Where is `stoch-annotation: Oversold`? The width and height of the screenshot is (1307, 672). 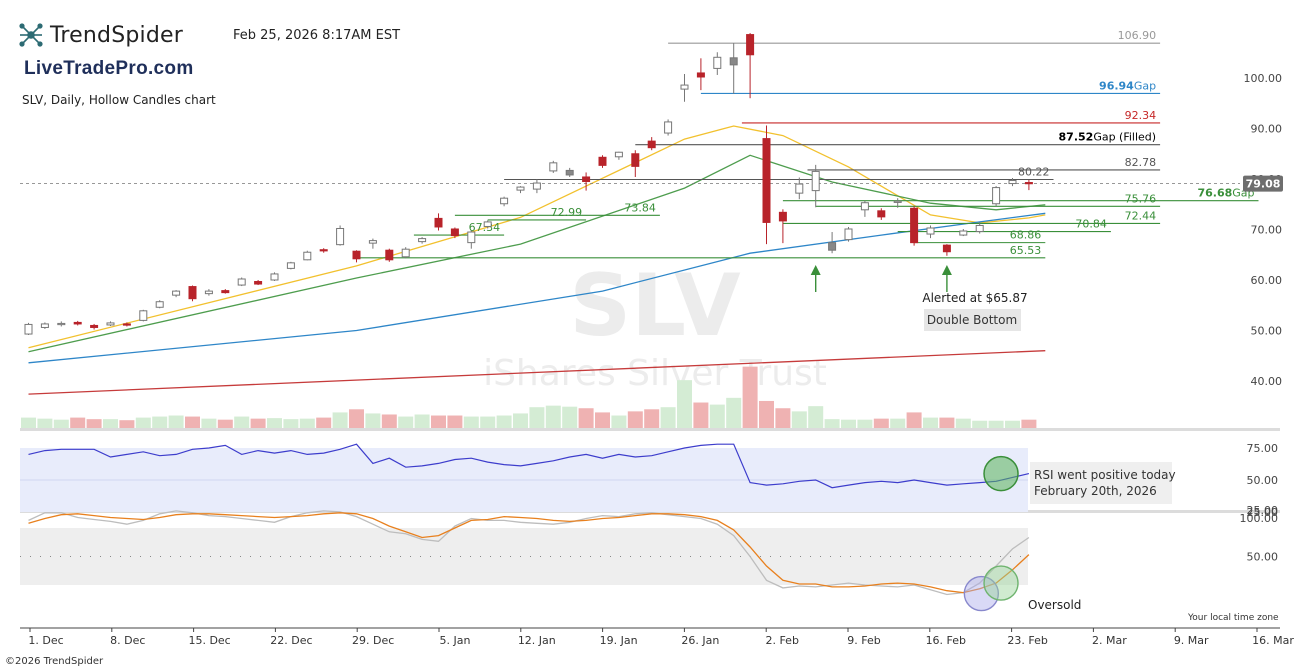
stoch-annotation: Oversold is located at coordinates (1054, 605).